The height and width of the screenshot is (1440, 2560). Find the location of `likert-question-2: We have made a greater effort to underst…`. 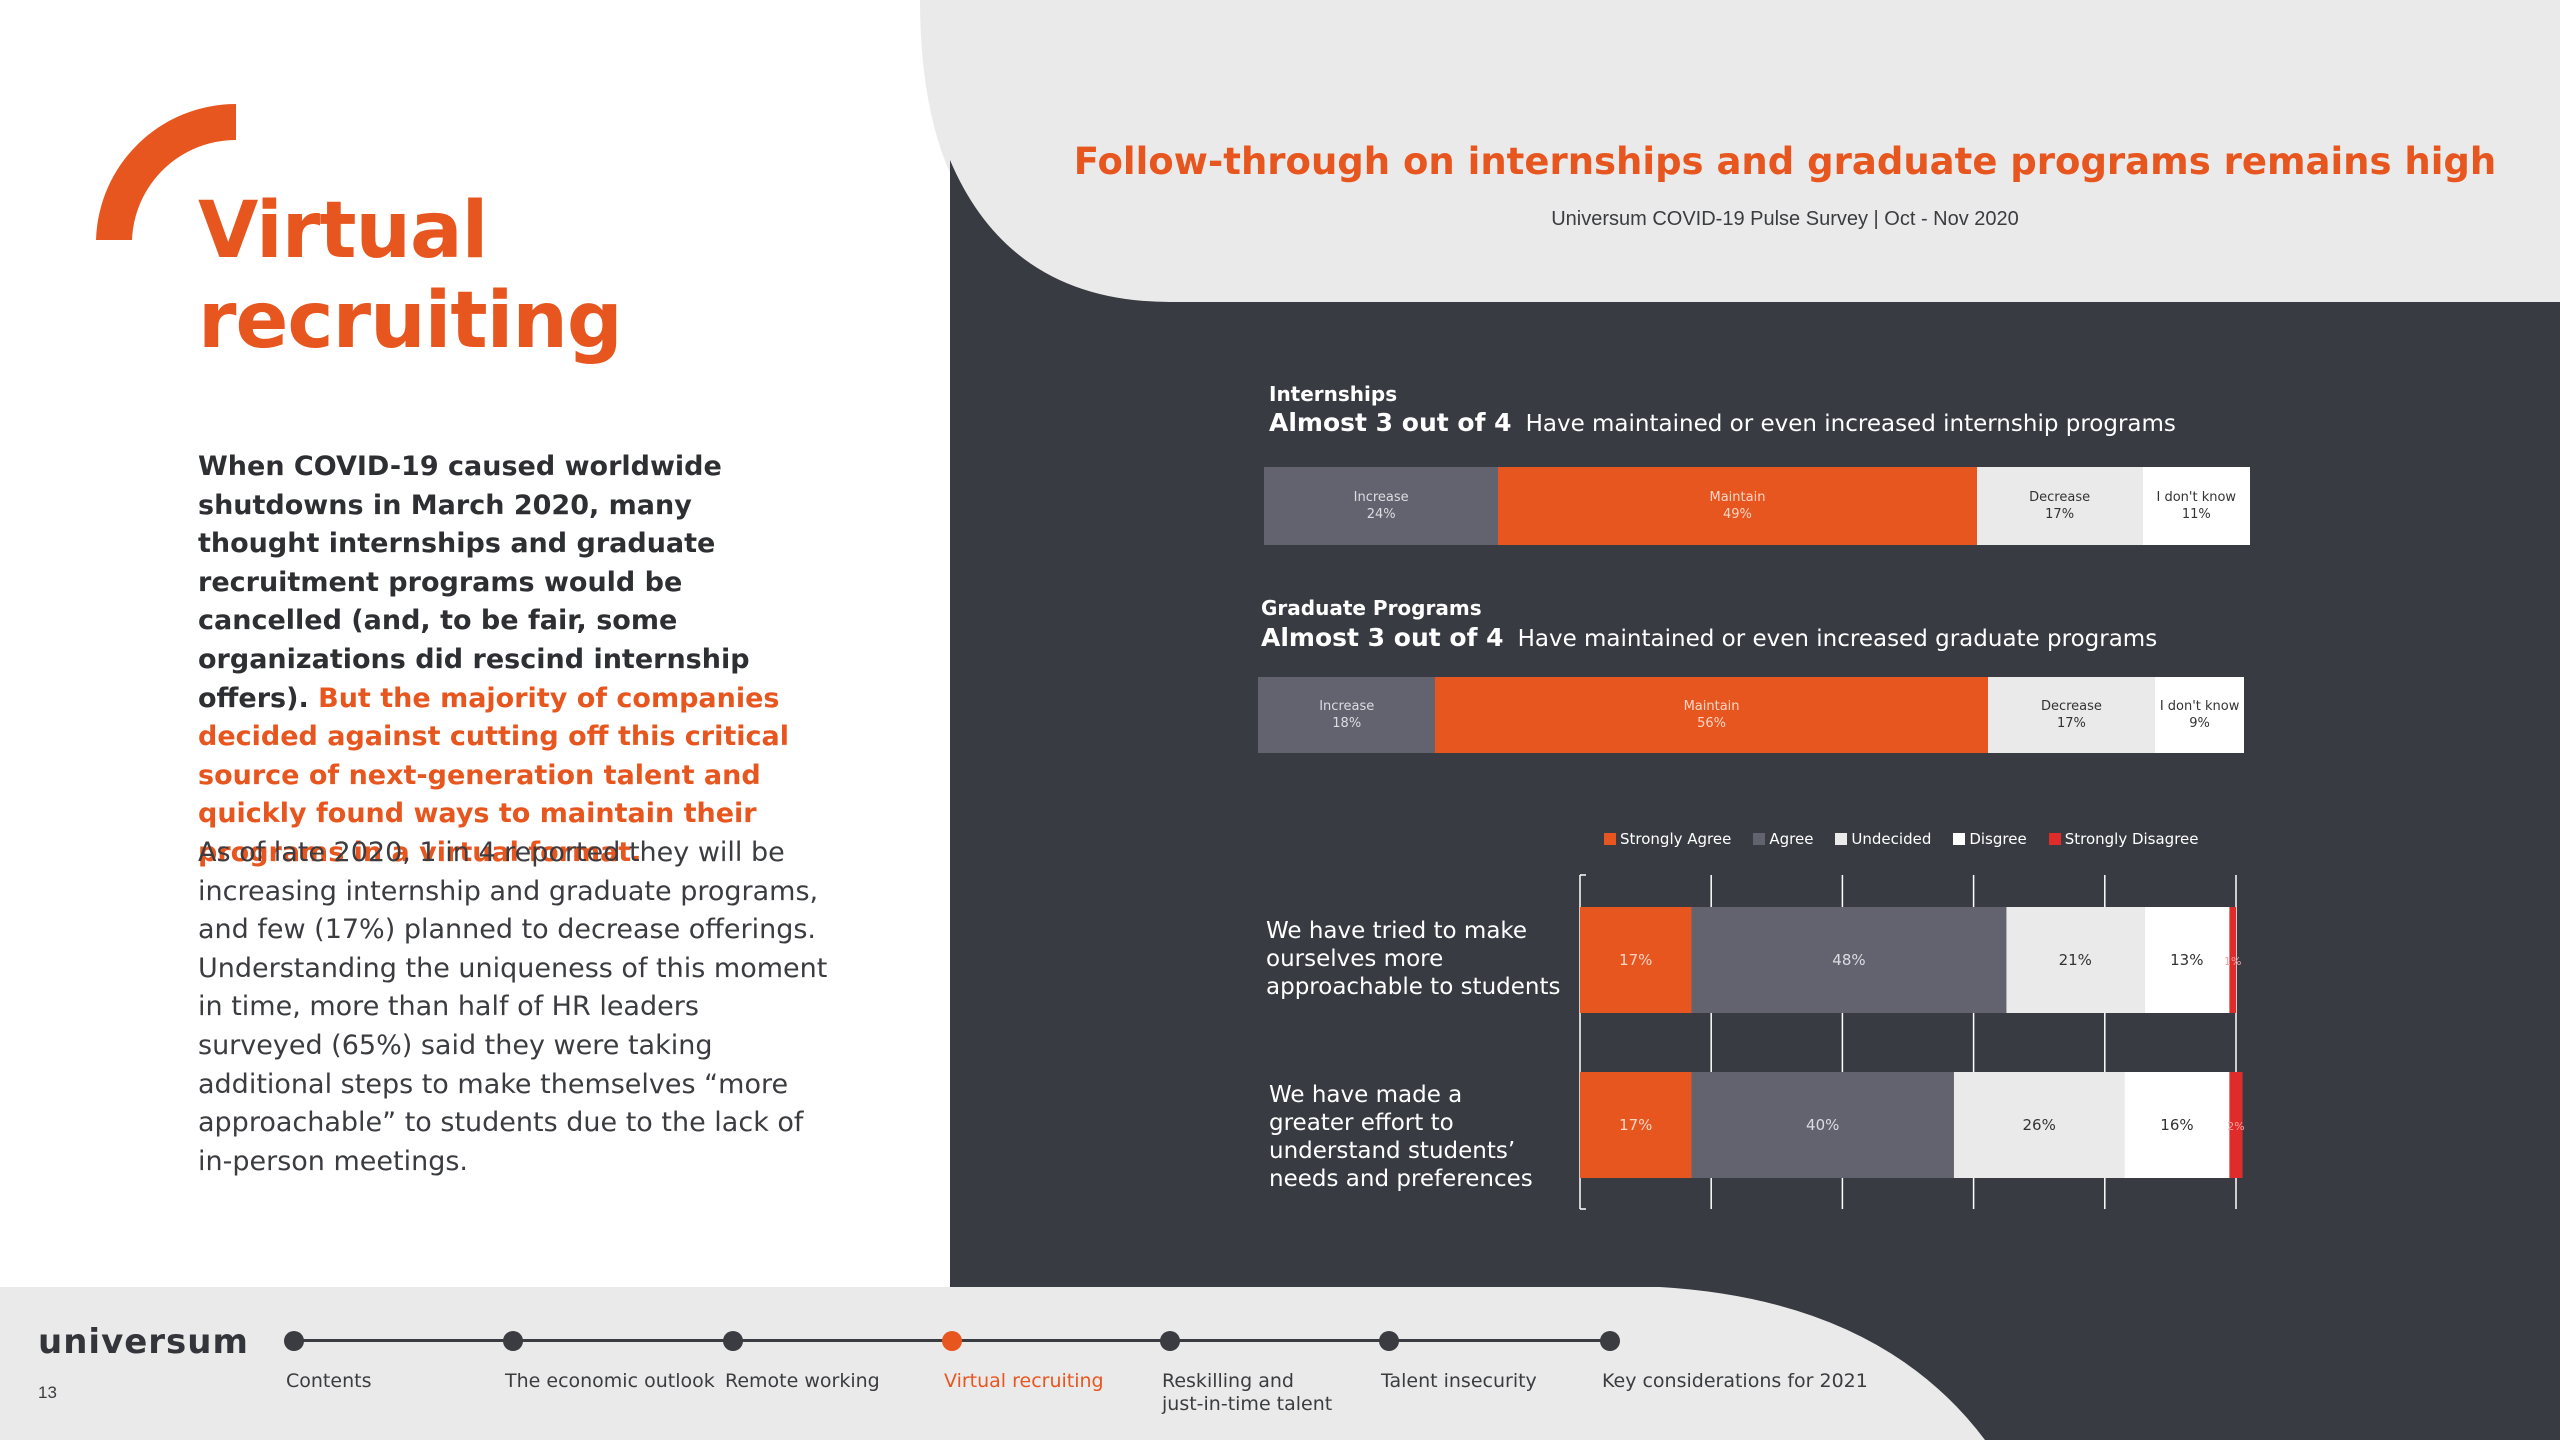

likert-question-2: We have made a greater effort to underst… is located at coordinates (1401, 1137).